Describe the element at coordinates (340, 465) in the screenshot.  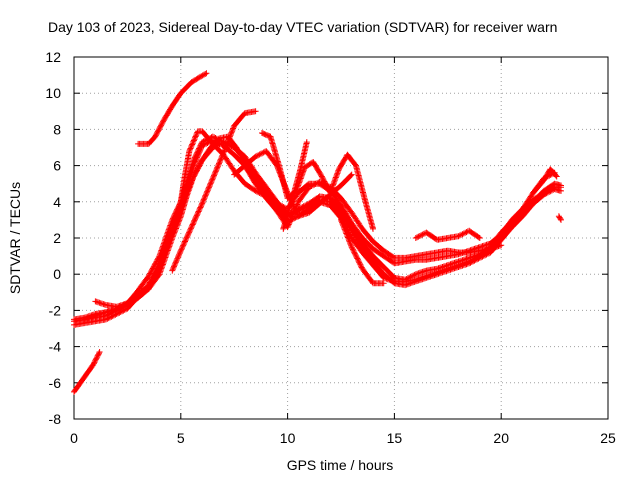
I see `x-axis-label: GPS time / hours` at that location.